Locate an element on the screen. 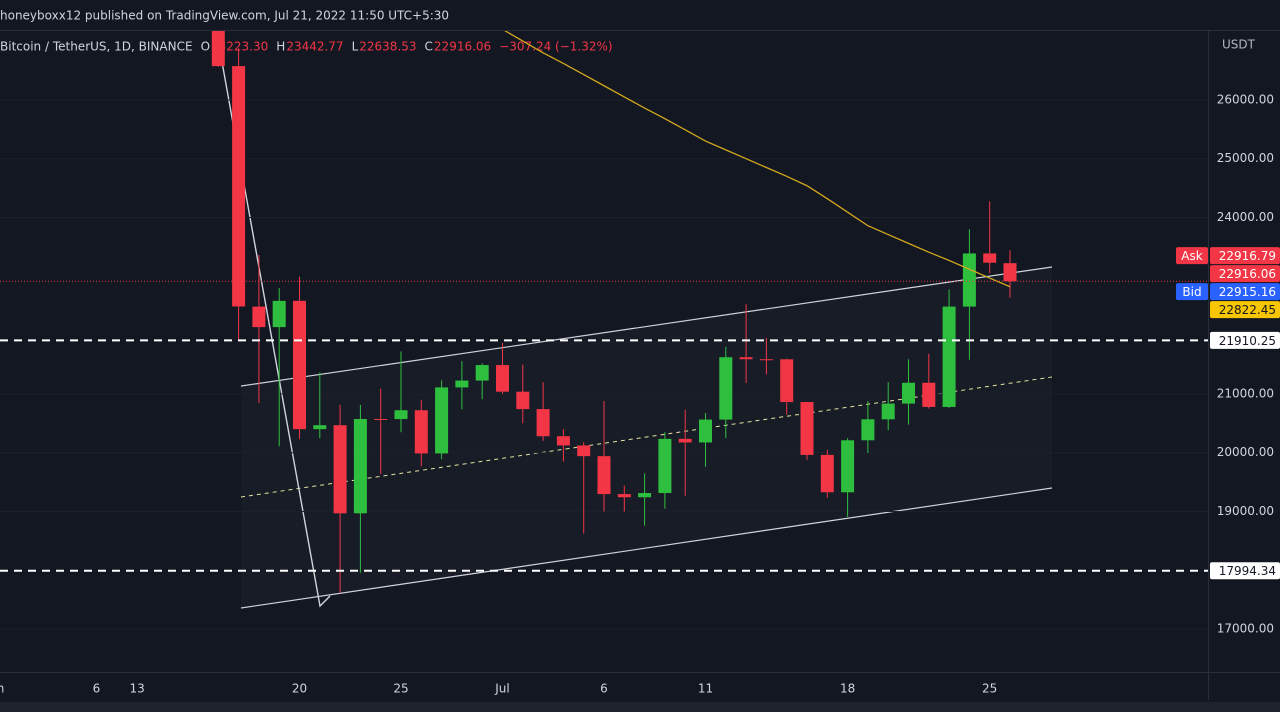 This screenshot has width=1280, height=712. channel-middle is located at coordinates (646, 437).